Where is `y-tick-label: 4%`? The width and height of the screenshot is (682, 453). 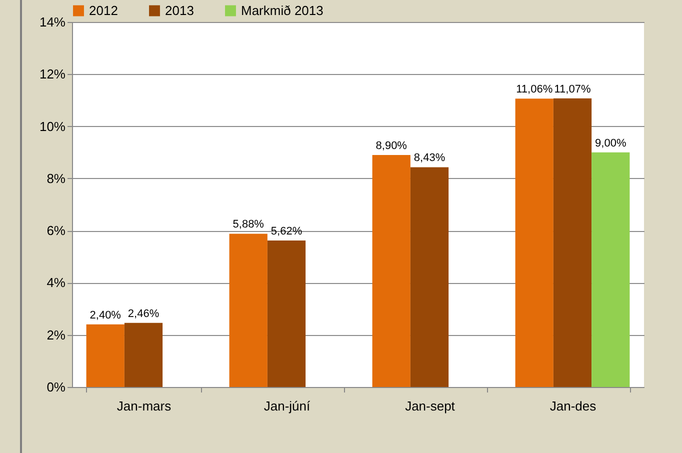
y-tick-label: 4% is located at coordinates (56, 282).